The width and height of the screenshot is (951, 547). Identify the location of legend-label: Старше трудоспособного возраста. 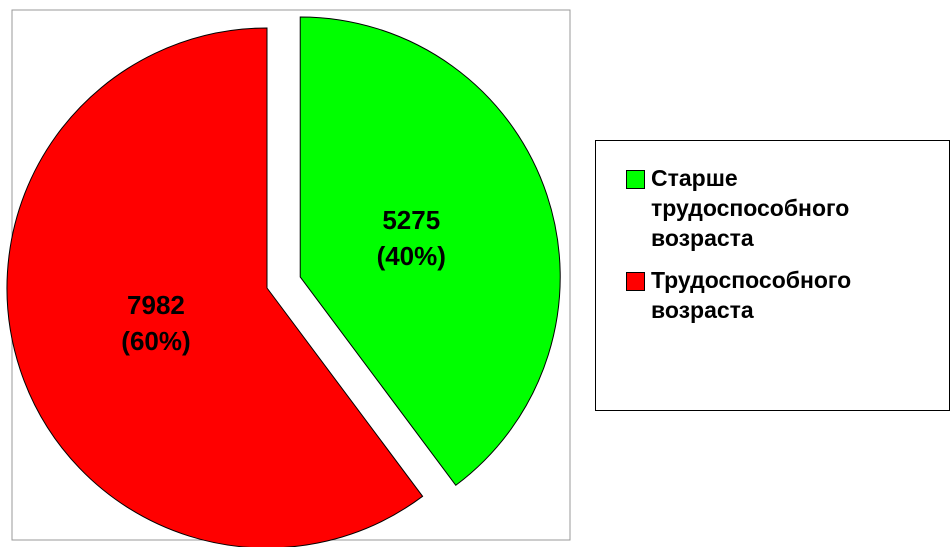
(750, 208).